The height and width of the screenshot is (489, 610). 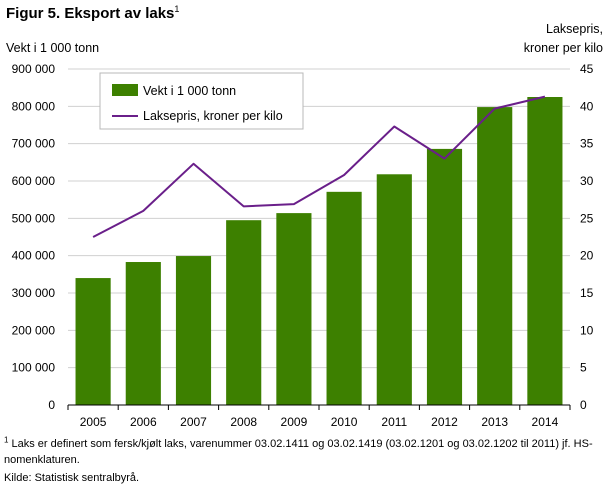 I want to click on y-right-tick-label: 30, so click(x=587, y=181).